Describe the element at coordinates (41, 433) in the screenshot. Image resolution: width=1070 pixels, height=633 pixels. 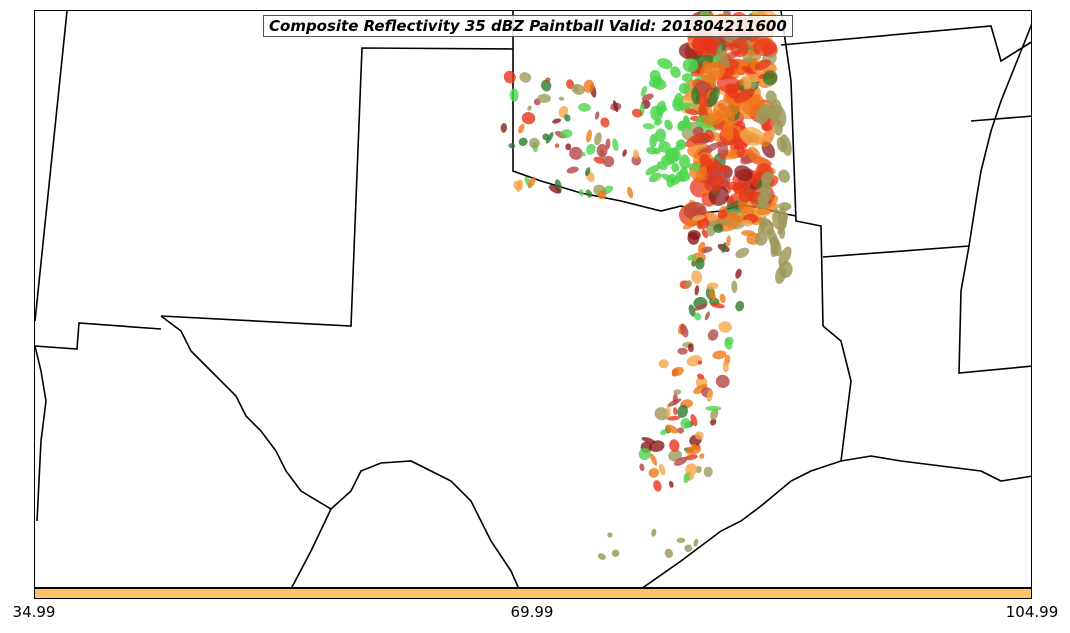
I see `border-nm-west` at that location.